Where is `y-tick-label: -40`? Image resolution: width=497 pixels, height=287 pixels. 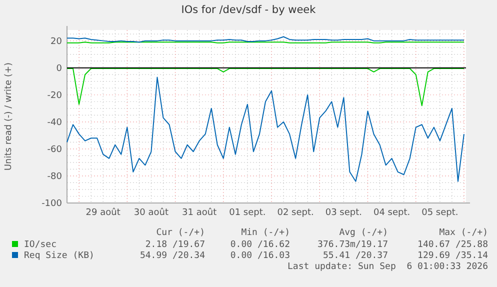 y-tick-label: -40 is located at coordinates (54, 123).